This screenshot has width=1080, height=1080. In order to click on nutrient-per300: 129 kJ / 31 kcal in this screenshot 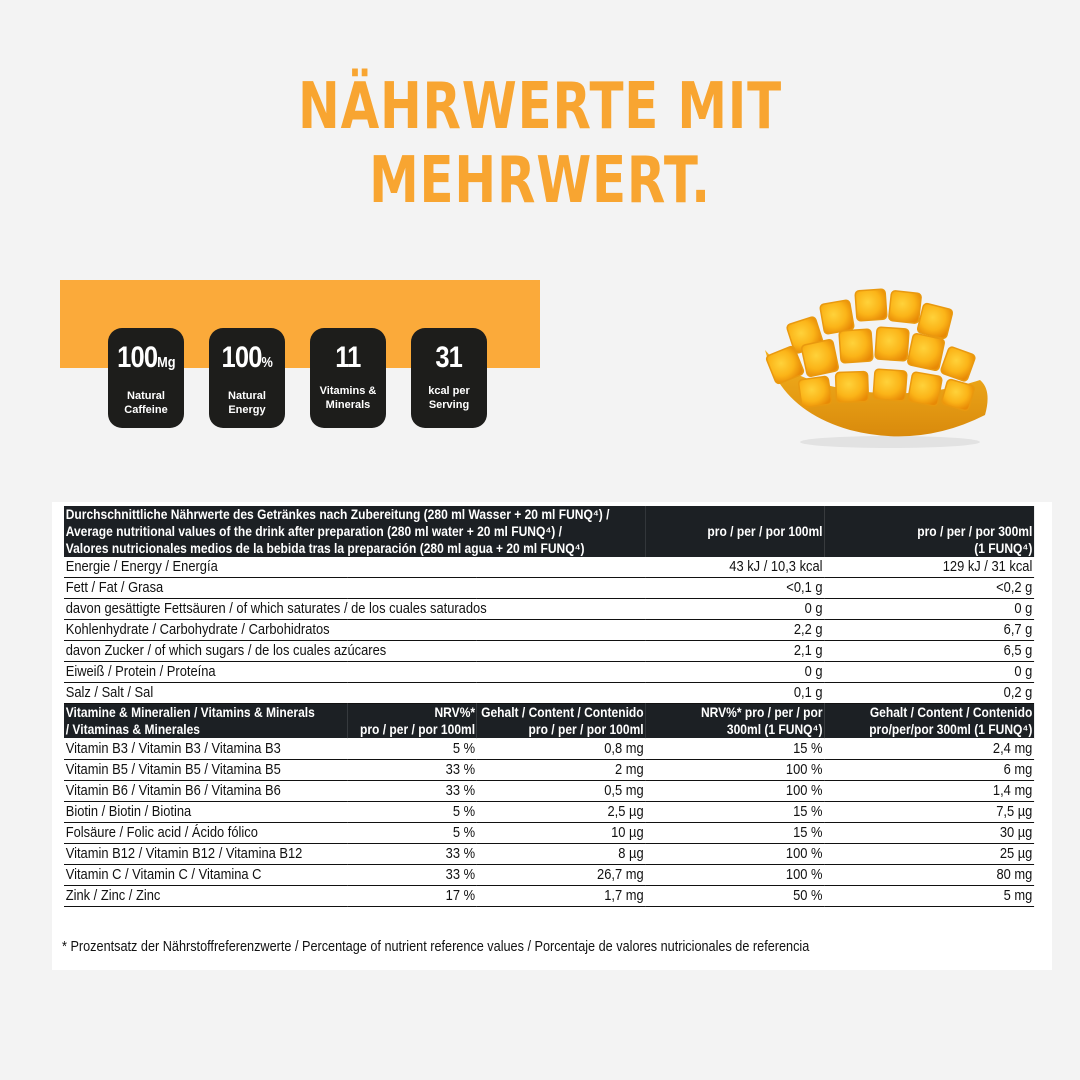, I will do `click(929, 567)`.